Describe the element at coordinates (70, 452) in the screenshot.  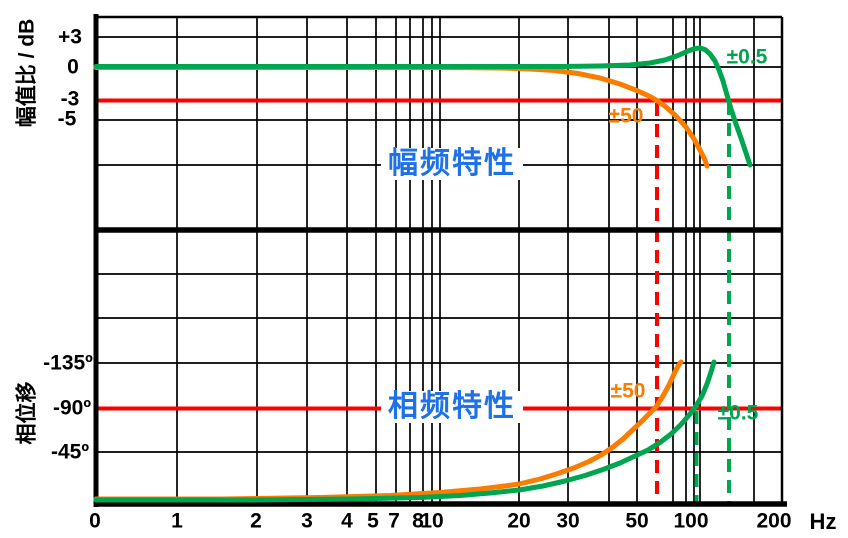
I see `phase-tick-label: -45º` at that location.